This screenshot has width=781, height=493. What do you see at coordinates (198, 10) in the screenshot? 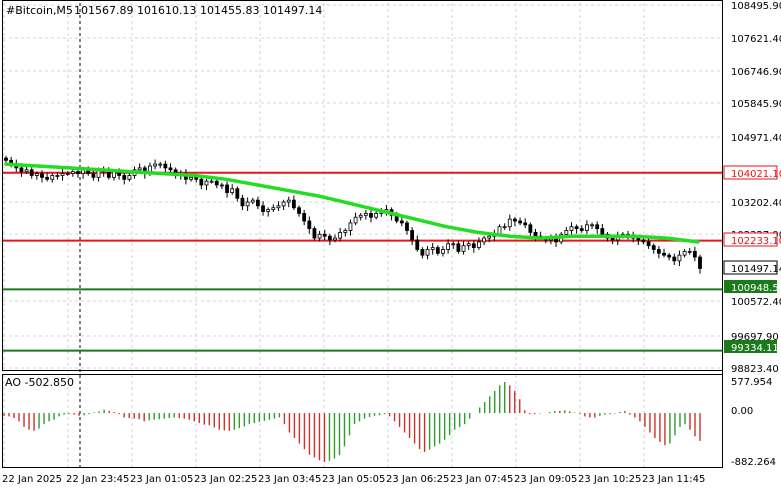
I see `ohlc-readout: 101567.89 101610.13 101455.83 101497.14` at bounding box center [198, 10].